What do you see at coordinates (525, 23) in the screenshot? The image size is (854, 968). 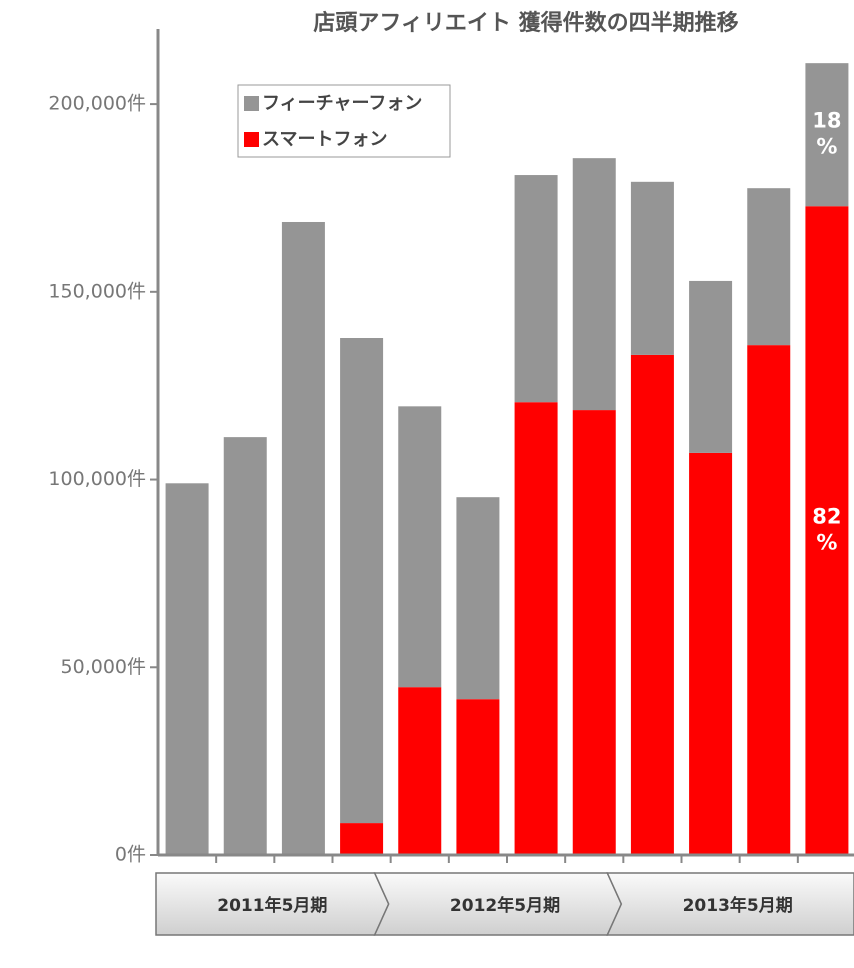 I see `chart-title: 店頭アフィリエイト 獲得件数の四半期推移` at bounding box center [525, 23].